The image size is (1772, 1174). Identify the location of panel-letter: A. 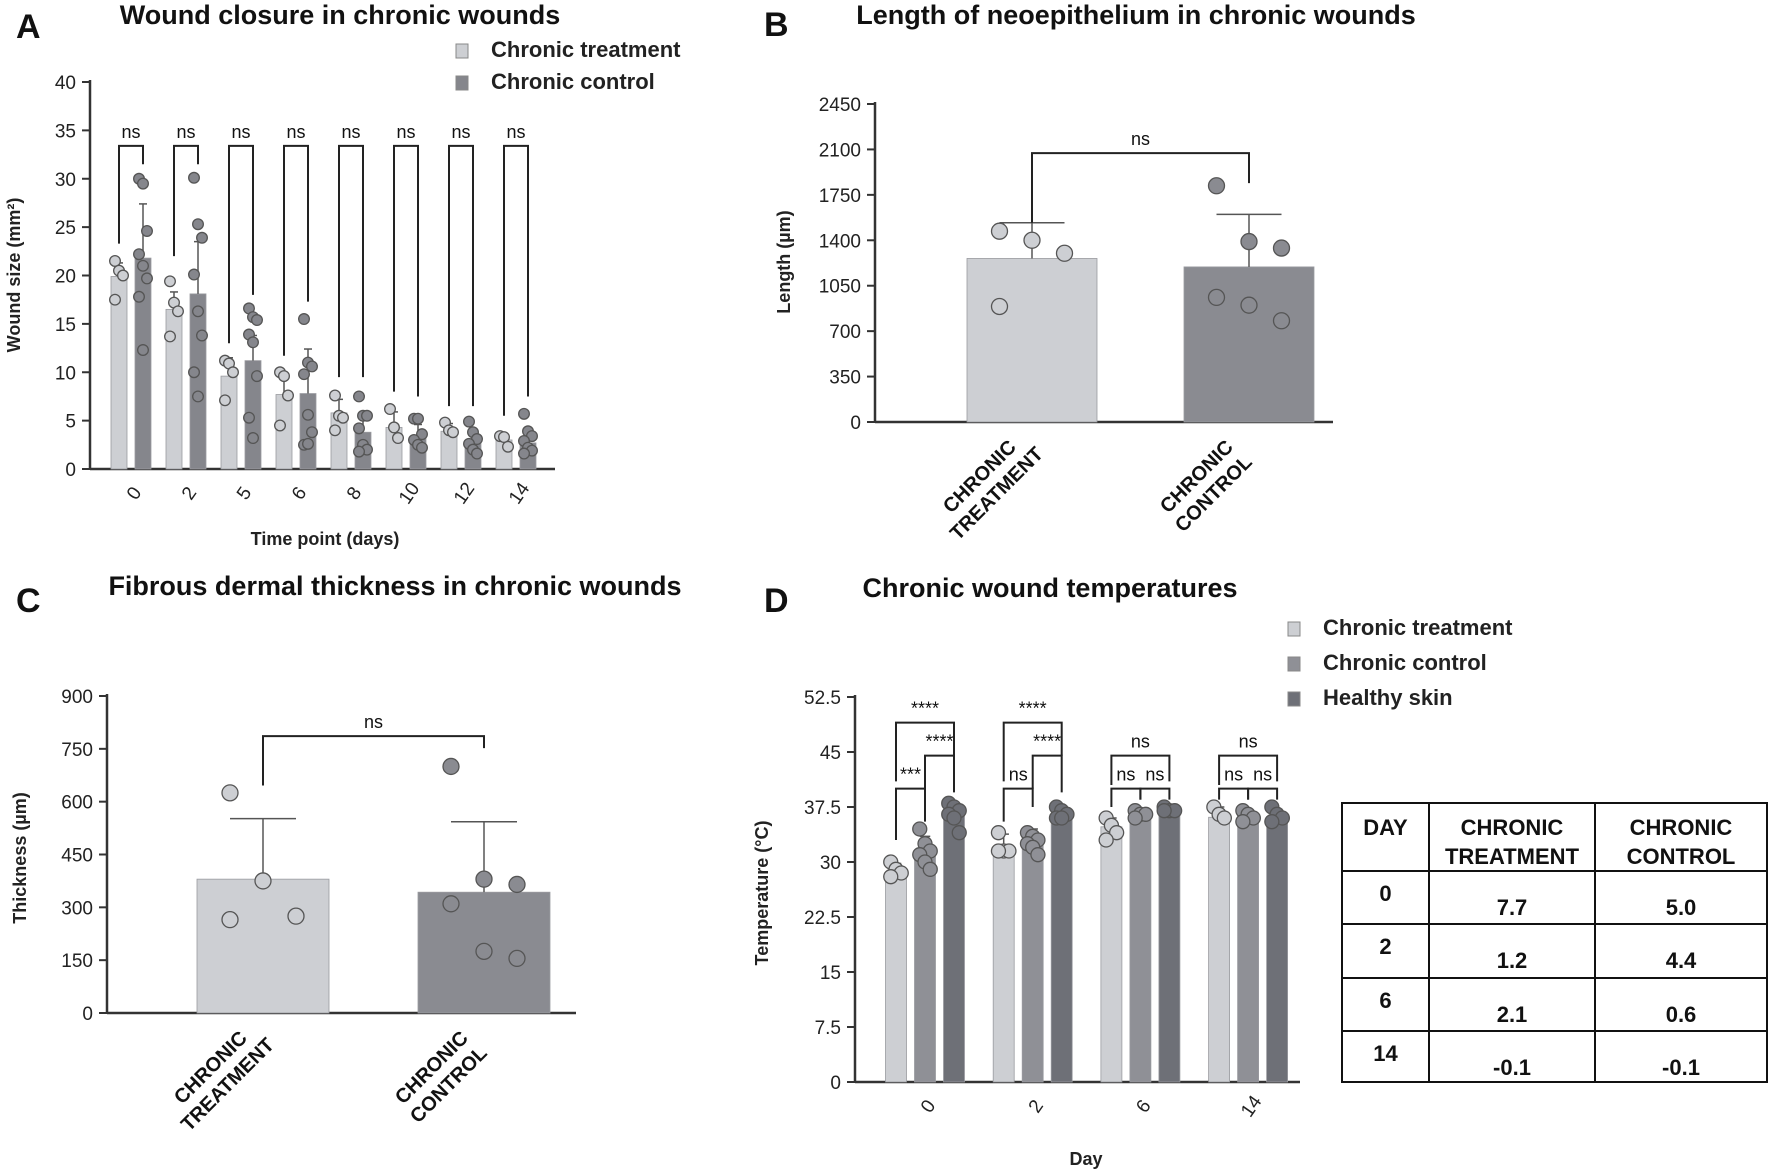
(28, 27).